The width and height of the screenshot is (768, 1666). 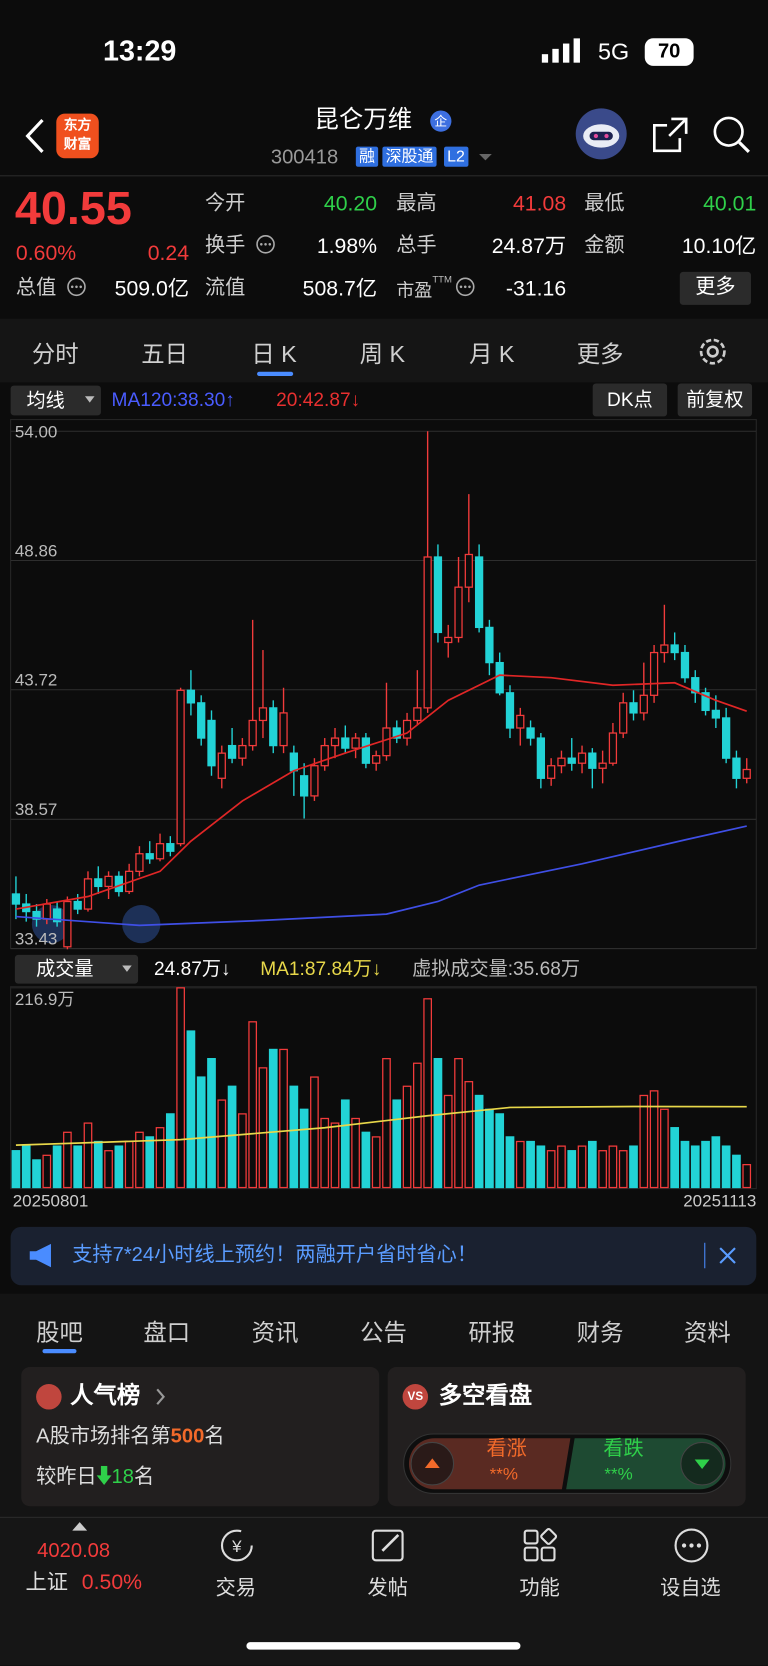 What do you see at coordinates (225, 203) in the screenshot?
I see `stat-label: 今开` at bounding box center [225, 203].